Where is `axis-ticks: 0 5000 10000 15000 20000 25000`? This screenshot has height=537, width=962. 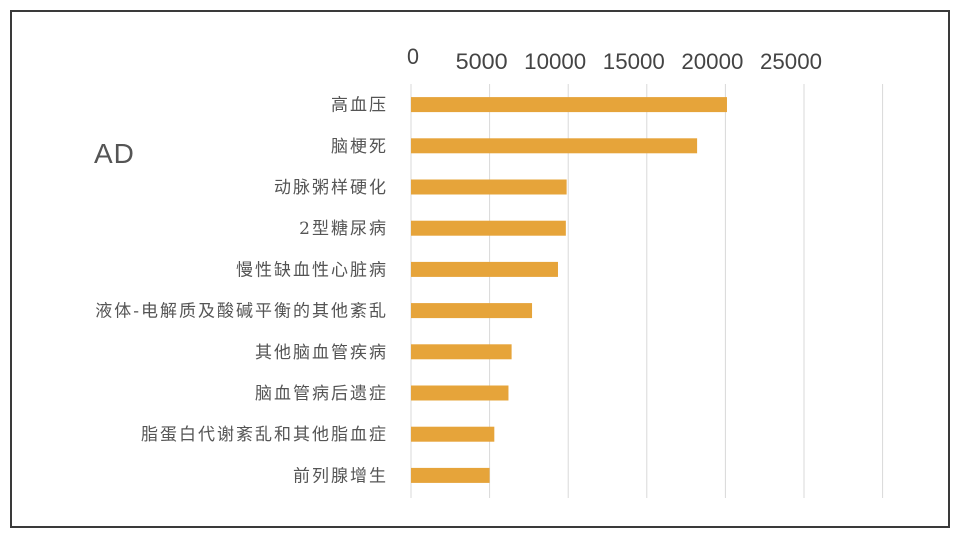 axis-ticks: 0 5000 10000 15000 20000 25000 is located at coordinates (614, 59).